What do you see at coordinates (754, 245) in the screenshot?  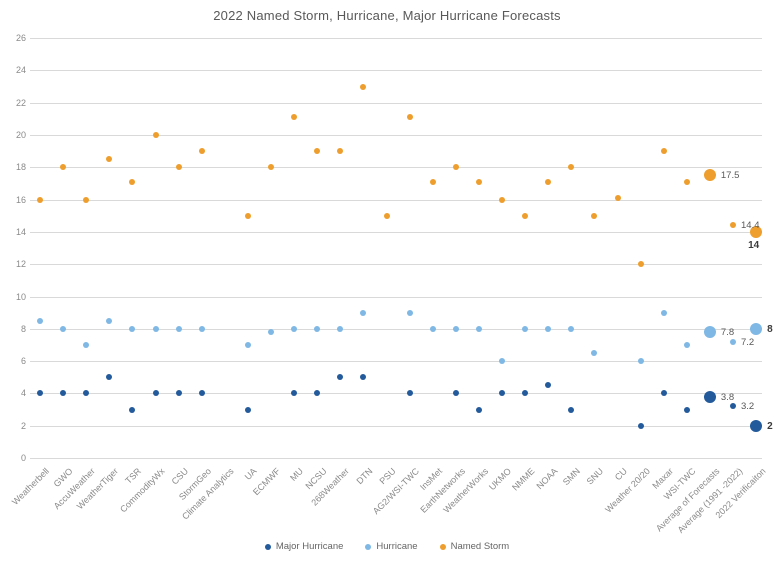 I see `data-point-label: 14` at bounding box center [754, 245].